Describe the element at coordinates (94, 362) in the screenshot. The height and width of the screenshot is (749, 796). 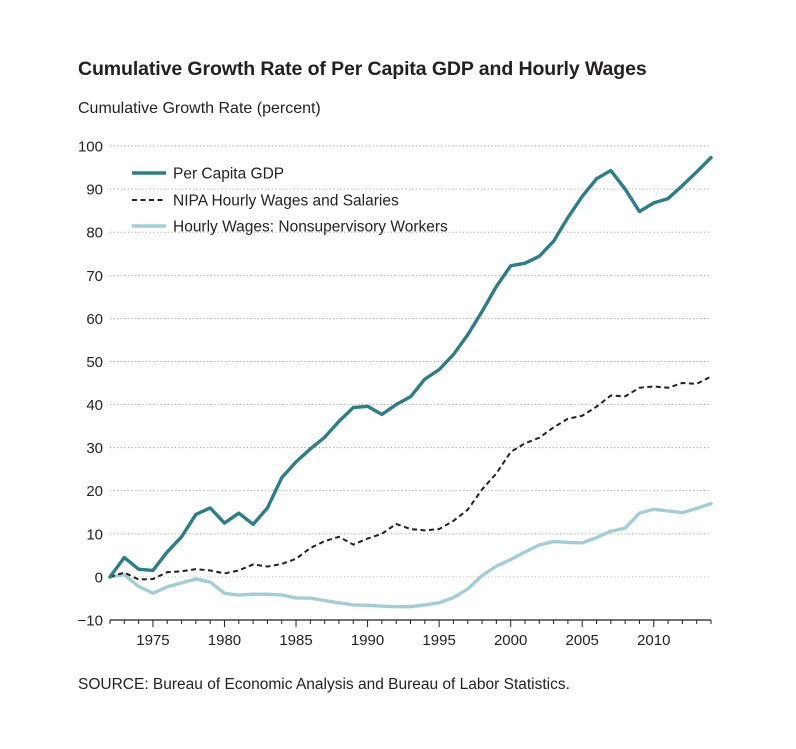
I see `y-tick-label: 50` at that location.